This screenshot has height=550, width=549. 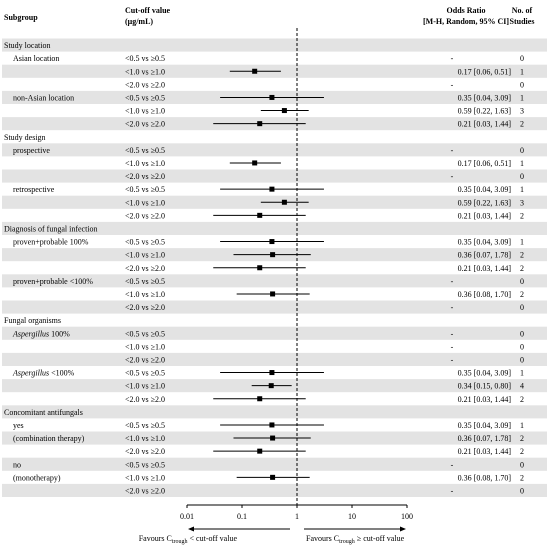 What do you see at coordinates (37, 477) in the screenshot?
I see `subgroup-label: (monotherapy)` at bounding box center [37, 477].